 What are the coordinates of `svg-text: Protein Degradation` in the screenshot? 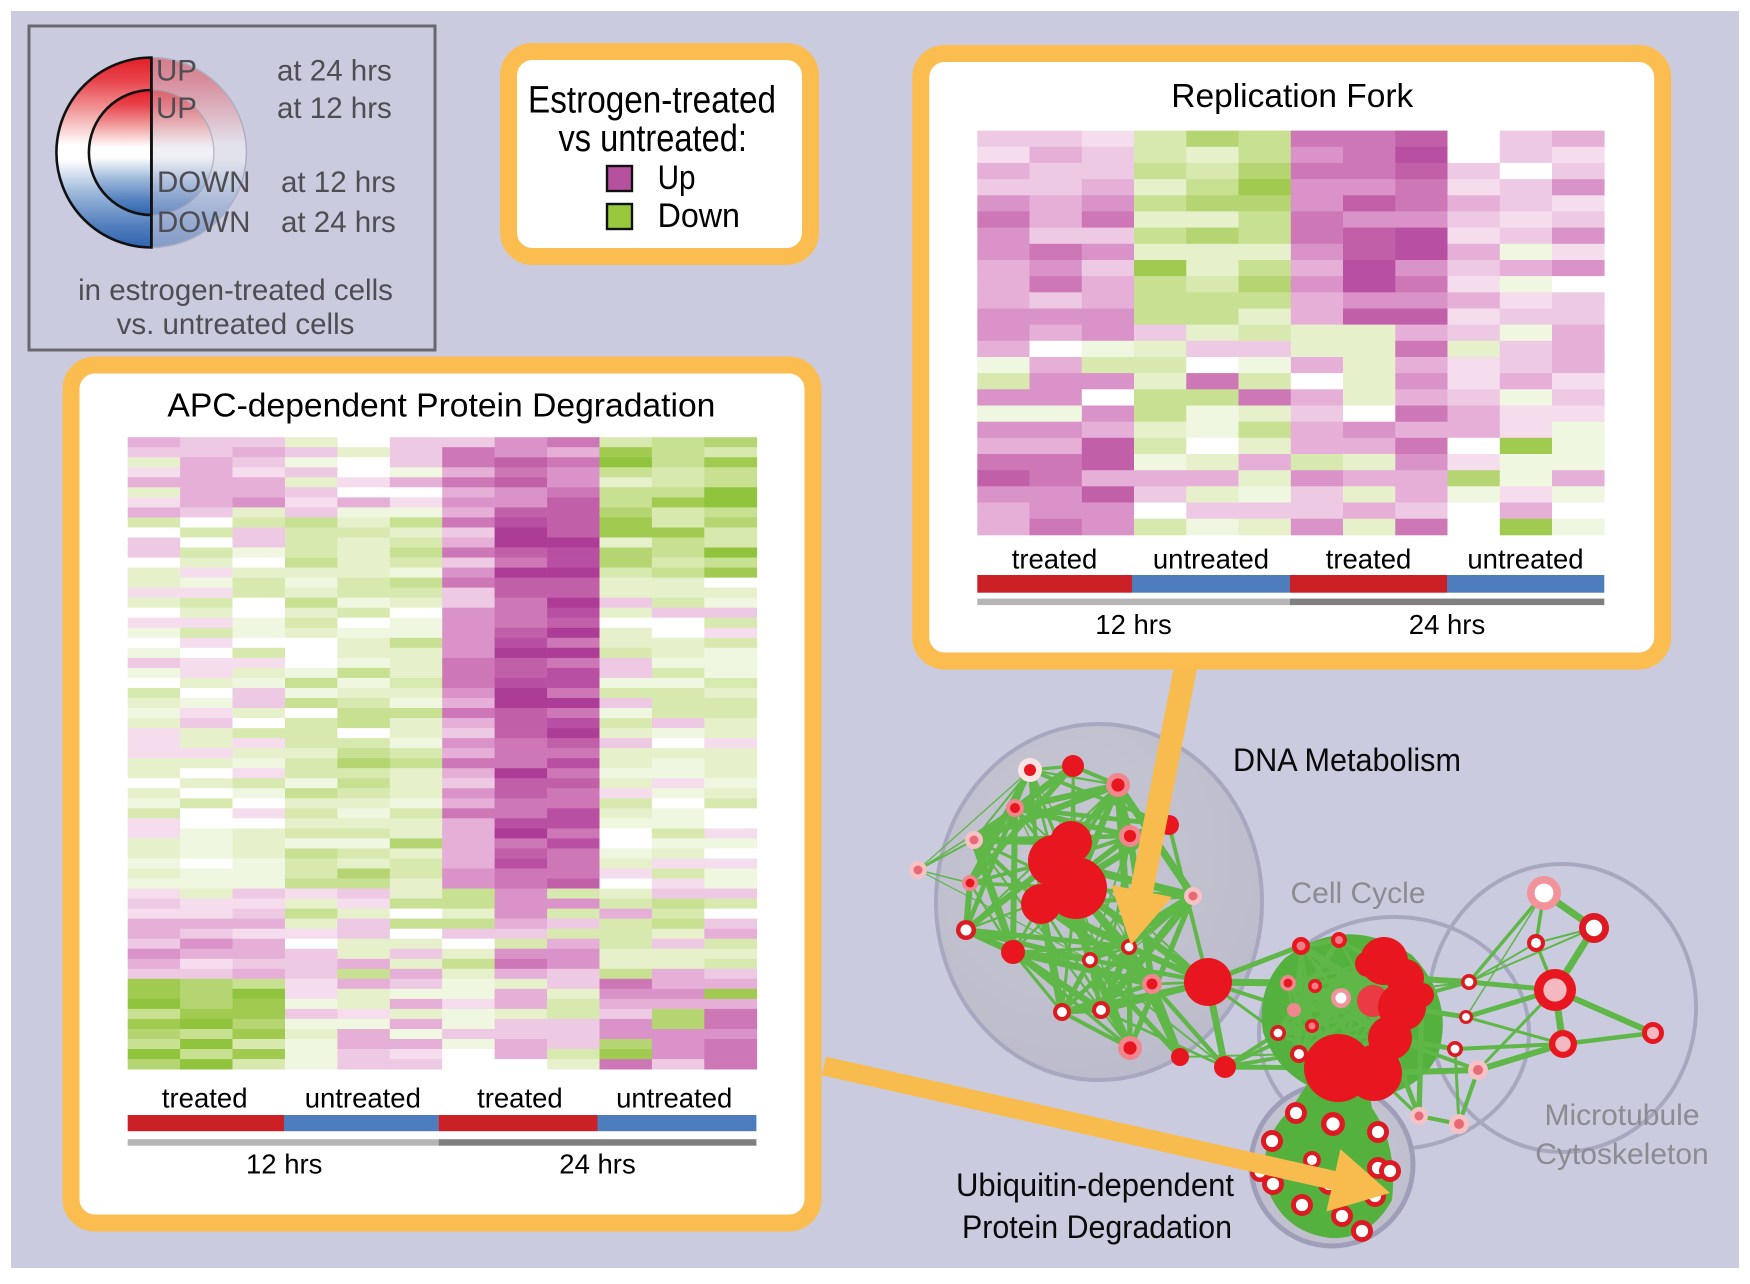 It's located at (1097, 1227).